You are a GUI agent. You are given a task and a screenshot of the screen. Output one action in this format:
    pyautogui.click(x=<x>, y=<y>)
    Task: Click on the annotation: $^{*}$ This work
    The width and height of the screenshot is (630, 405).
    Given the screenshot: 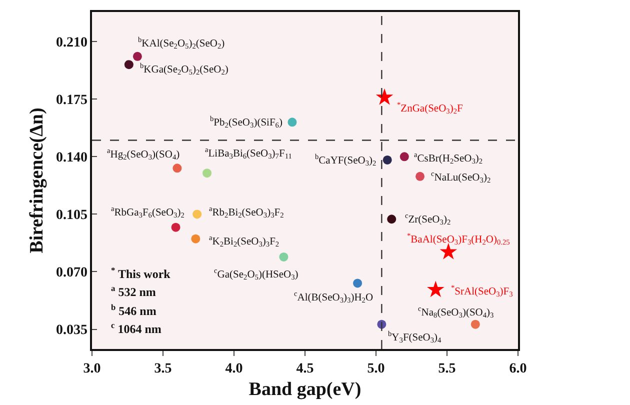 What is the action you would take?
    pyautogui.click(x=141, y=274)
    